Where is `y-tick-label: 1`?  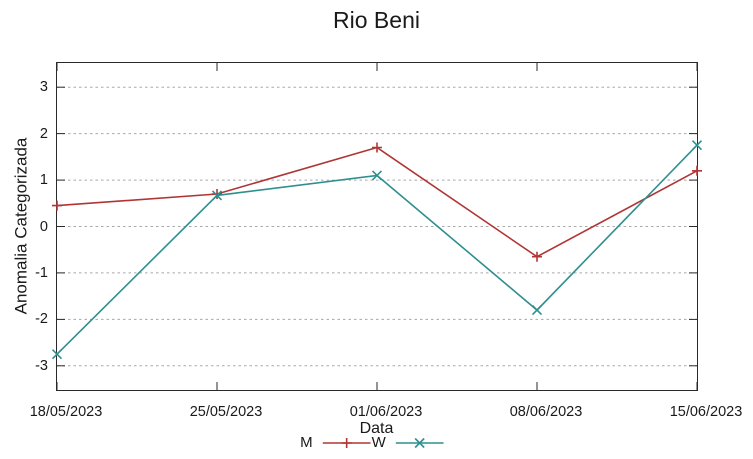 y-tick-label: 1 is located at coordinates (43, 180).